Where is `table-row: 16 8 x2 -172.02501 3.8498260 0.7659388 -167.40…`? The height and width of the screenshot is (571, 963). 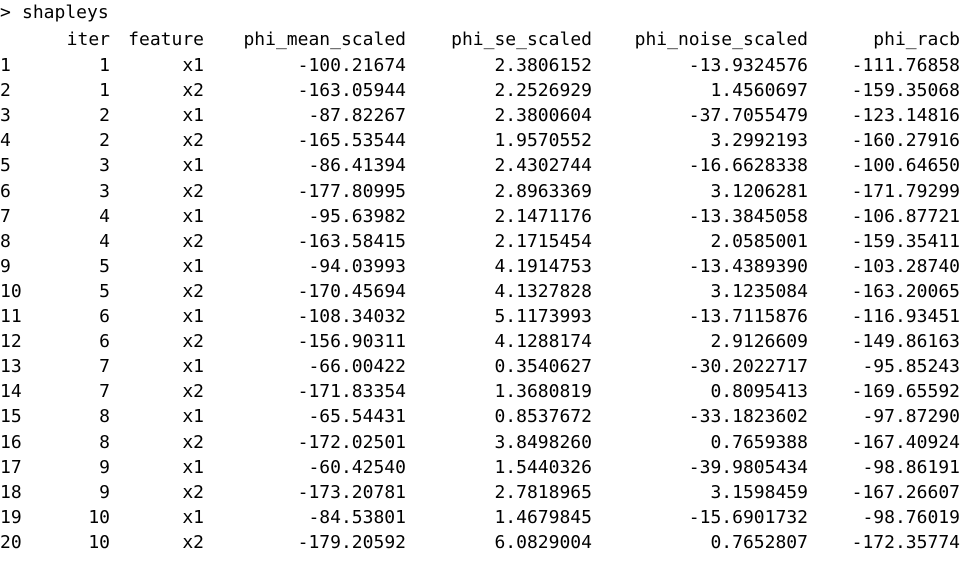 table-row: 16 8 x2 -172.02501 3.8498260 0.7659388 -167.40… is located at coordinates (481, 443).